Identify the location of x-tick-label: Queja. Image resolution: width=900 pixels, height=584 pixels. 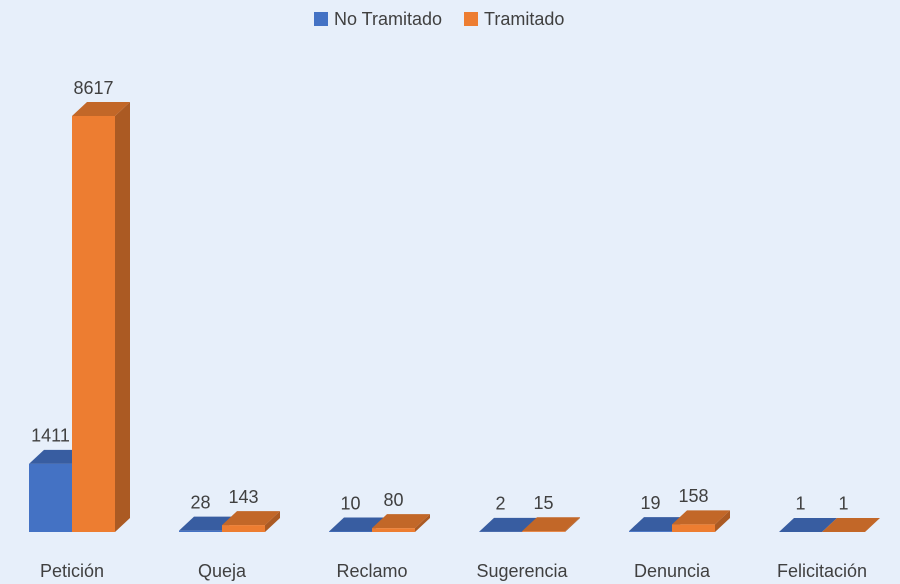
(222, 571).